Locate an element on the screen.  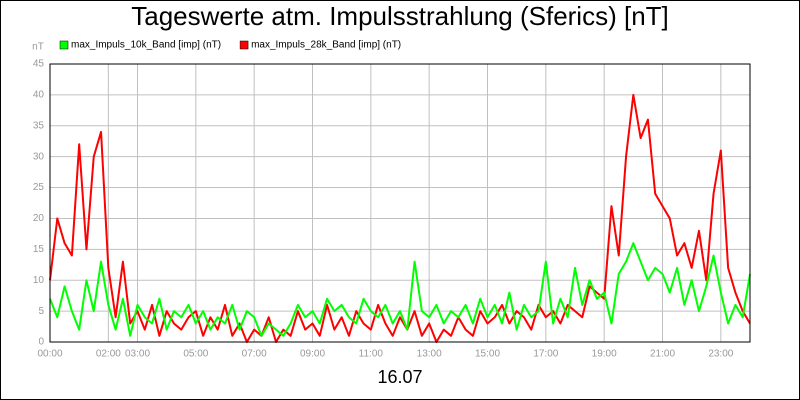
y-tick-label: 10 is located at coordinates (39, 280).